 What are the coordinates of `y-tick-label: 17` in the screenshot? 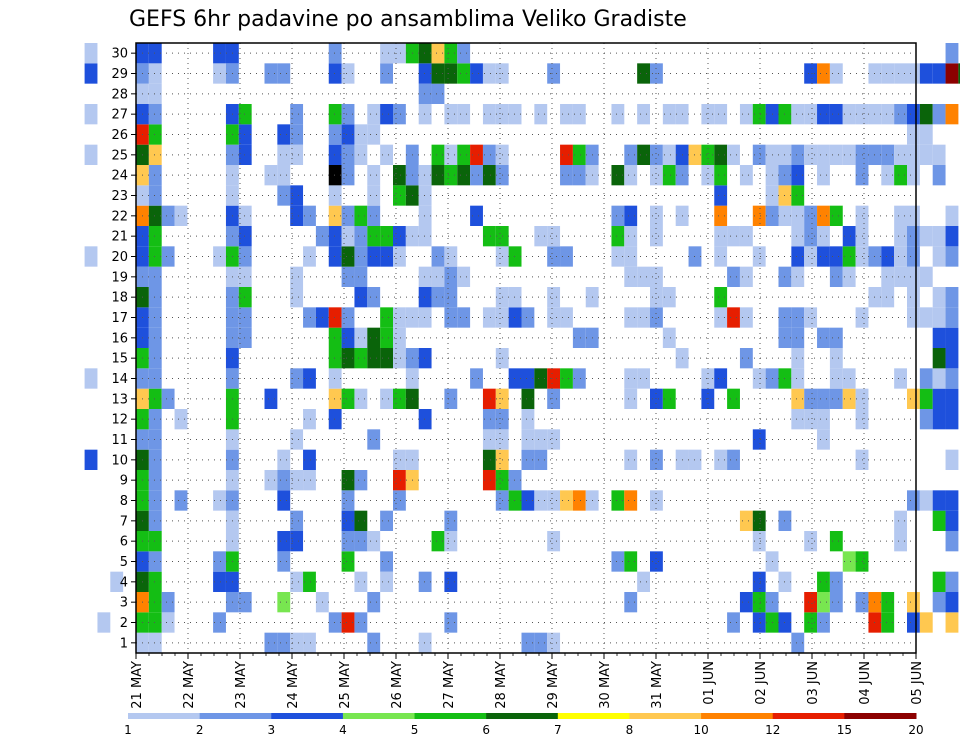 It's located at (119, 318).